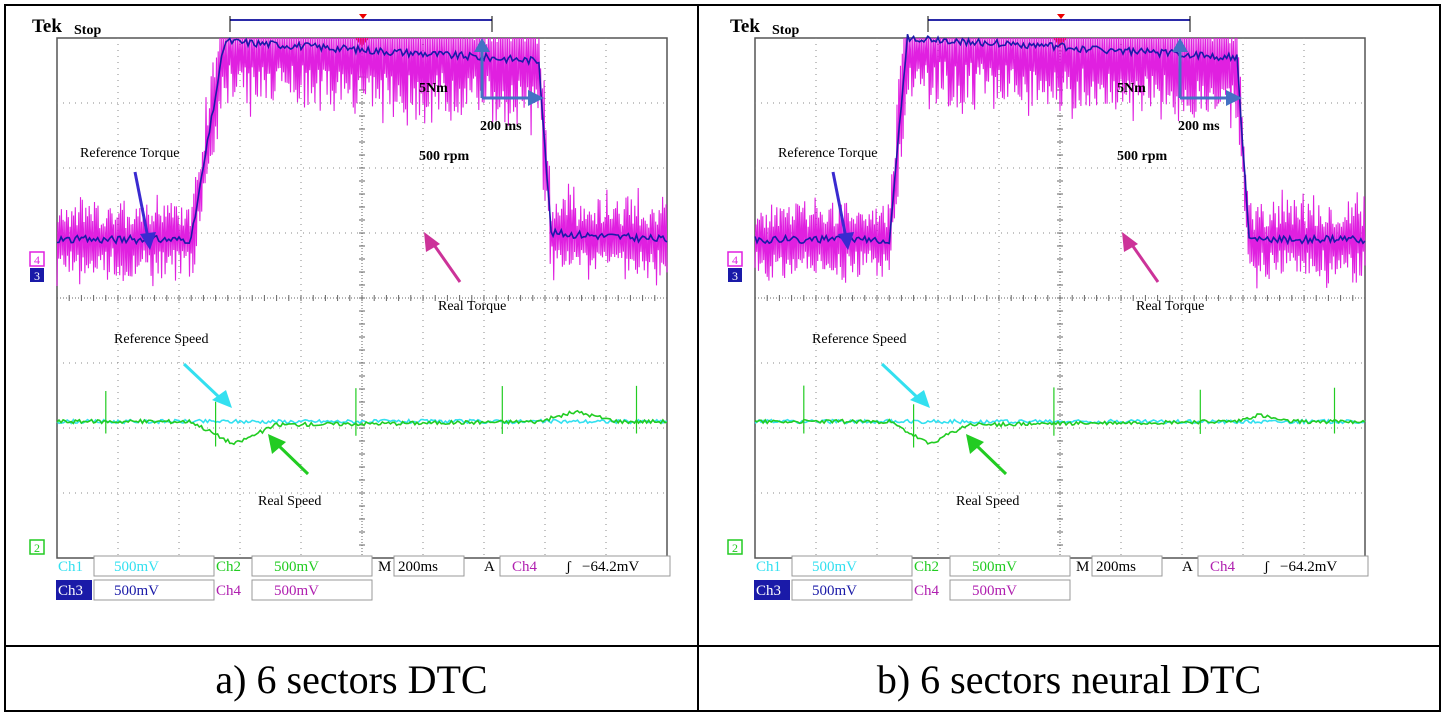 The height and width of the screenshot is (718, 1447). Describe the element at coordinates (362, 141) in the screenshot. I see `reference-torque-trace` at that location.